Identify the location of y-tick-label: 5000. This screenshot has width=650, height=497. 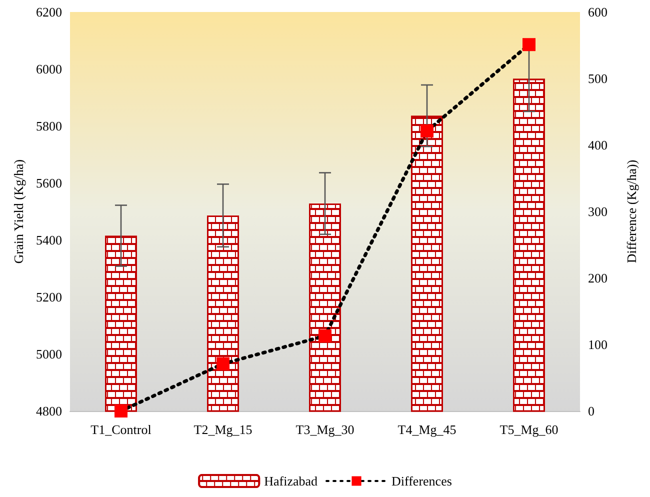
(49, 354).